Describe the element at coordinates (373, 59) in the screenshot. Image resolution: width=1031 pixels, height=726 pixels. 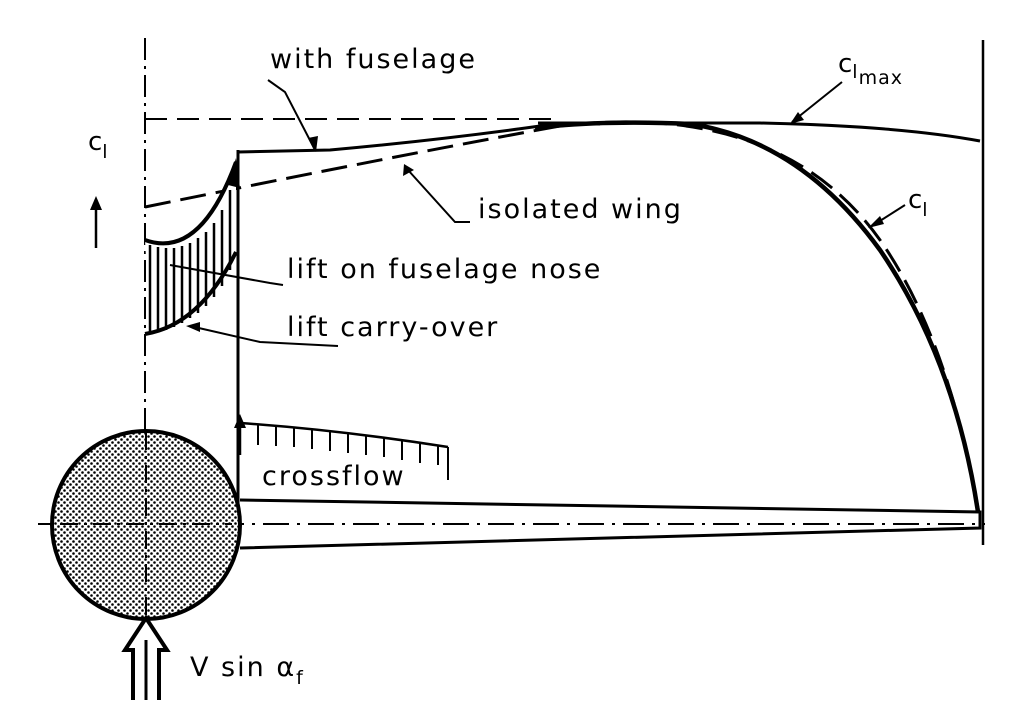
I see `label-with-fuselage: with fuselage` at that location.